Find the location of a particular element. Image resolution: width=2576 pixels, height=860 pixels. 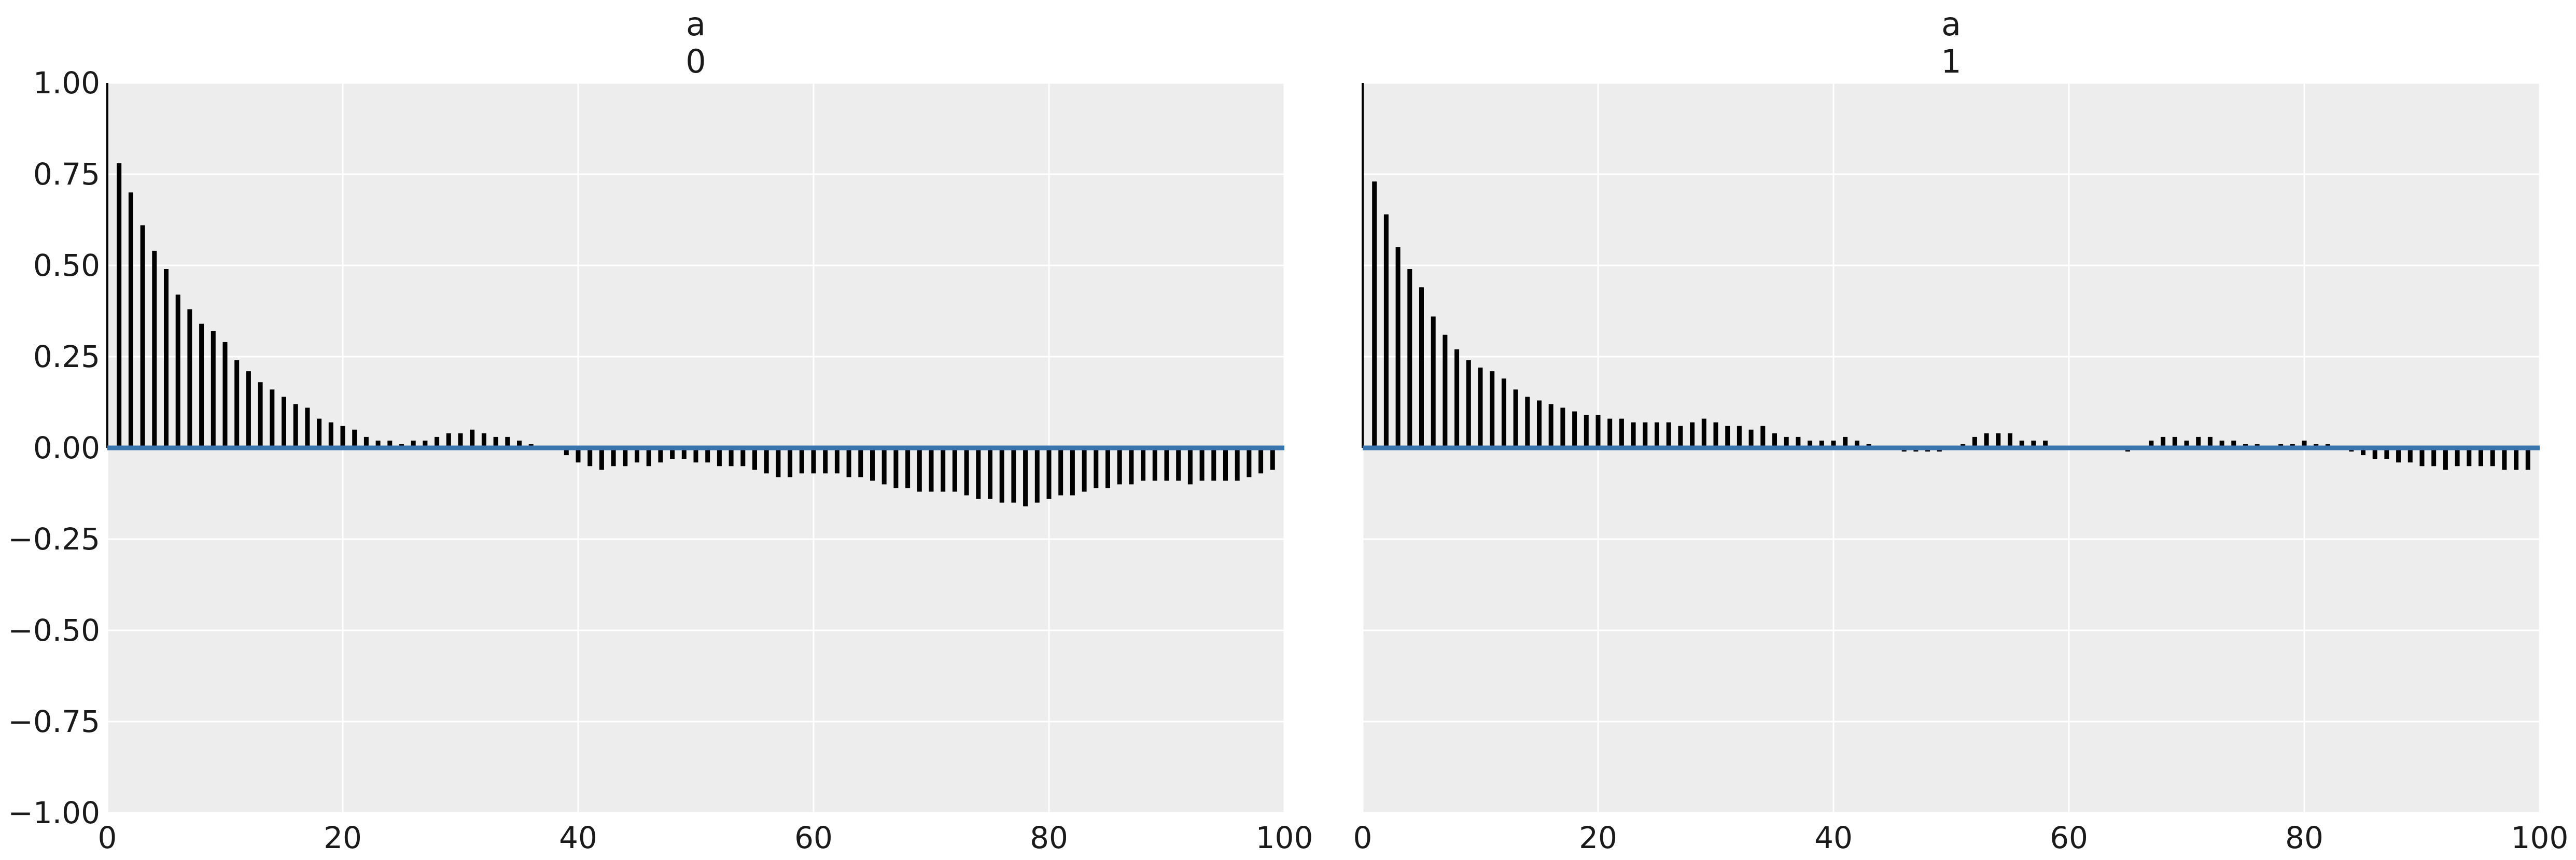

y-tick-label: −0.50 is located at coordinates (54, 630).